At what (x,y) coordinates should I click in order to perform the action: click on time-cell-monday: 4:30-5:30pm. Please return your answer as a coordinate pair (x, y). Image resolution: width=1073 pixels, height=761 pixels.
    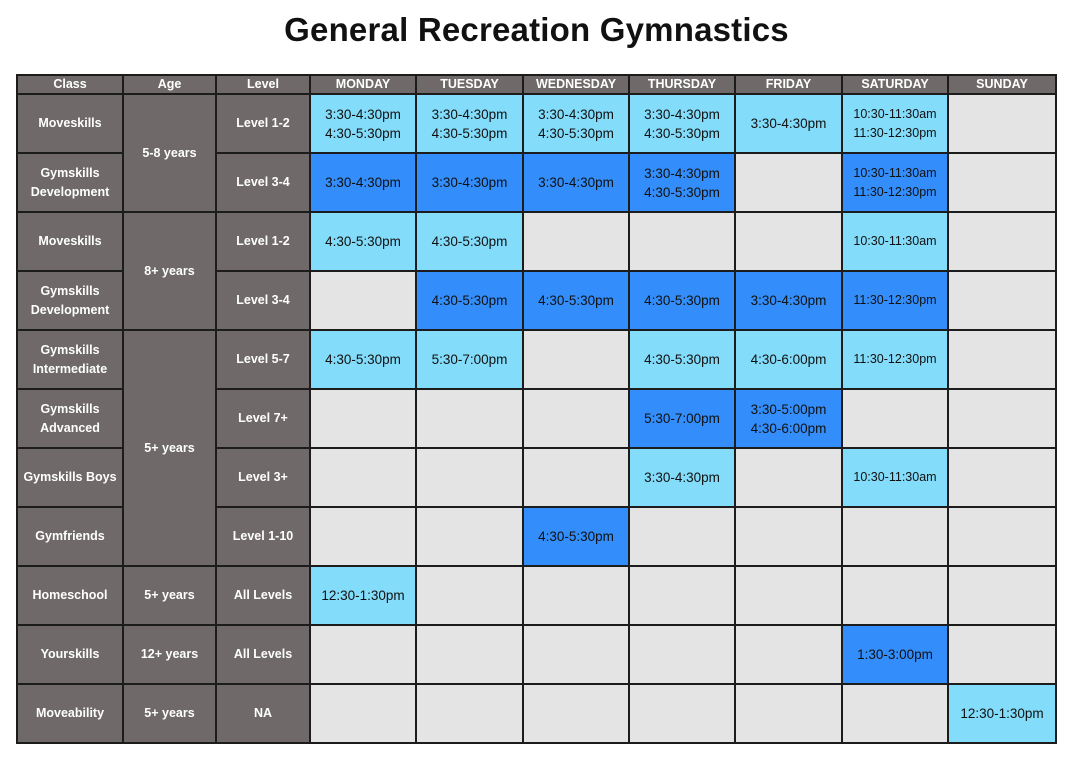
    Looking at the image, I should click on (363, 359).